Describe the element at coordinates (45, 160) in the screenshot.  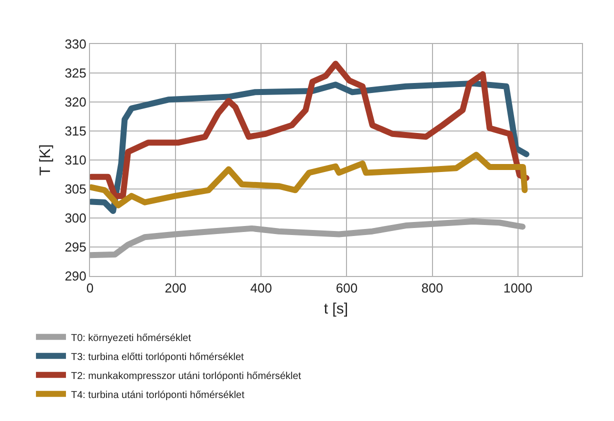
I see `y-axis-title: T [K]` at that location.